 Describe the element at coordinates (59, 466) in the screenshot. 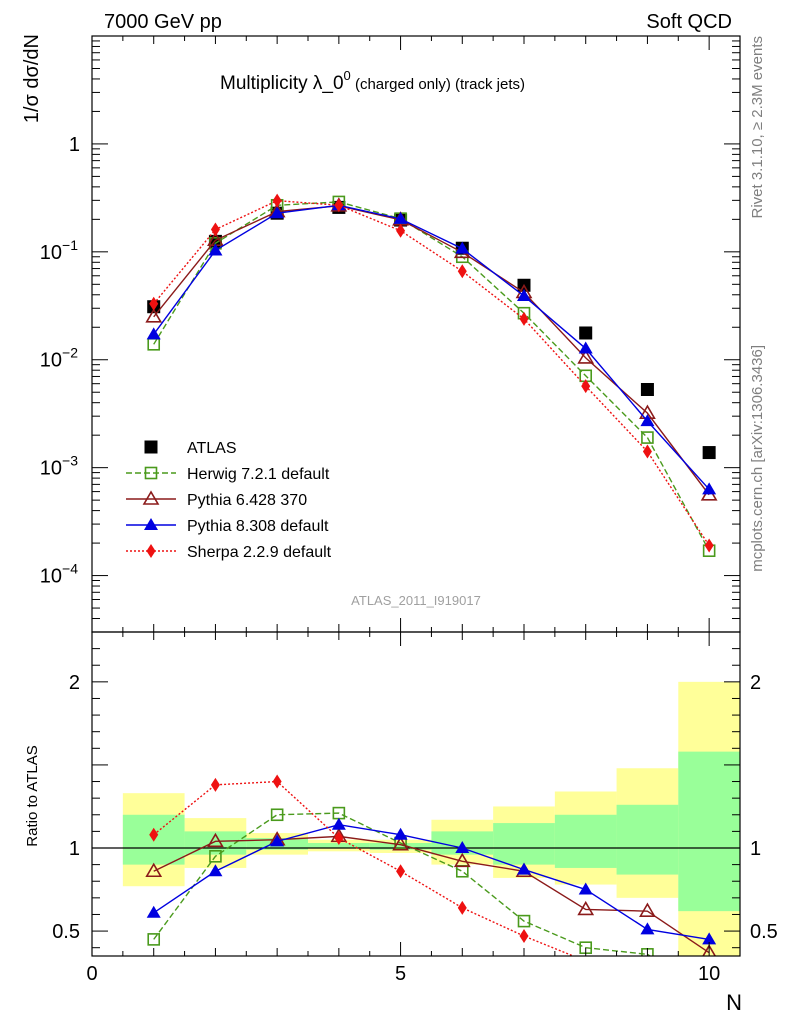

I see `y-tick-label: 10⁻³` at that location.